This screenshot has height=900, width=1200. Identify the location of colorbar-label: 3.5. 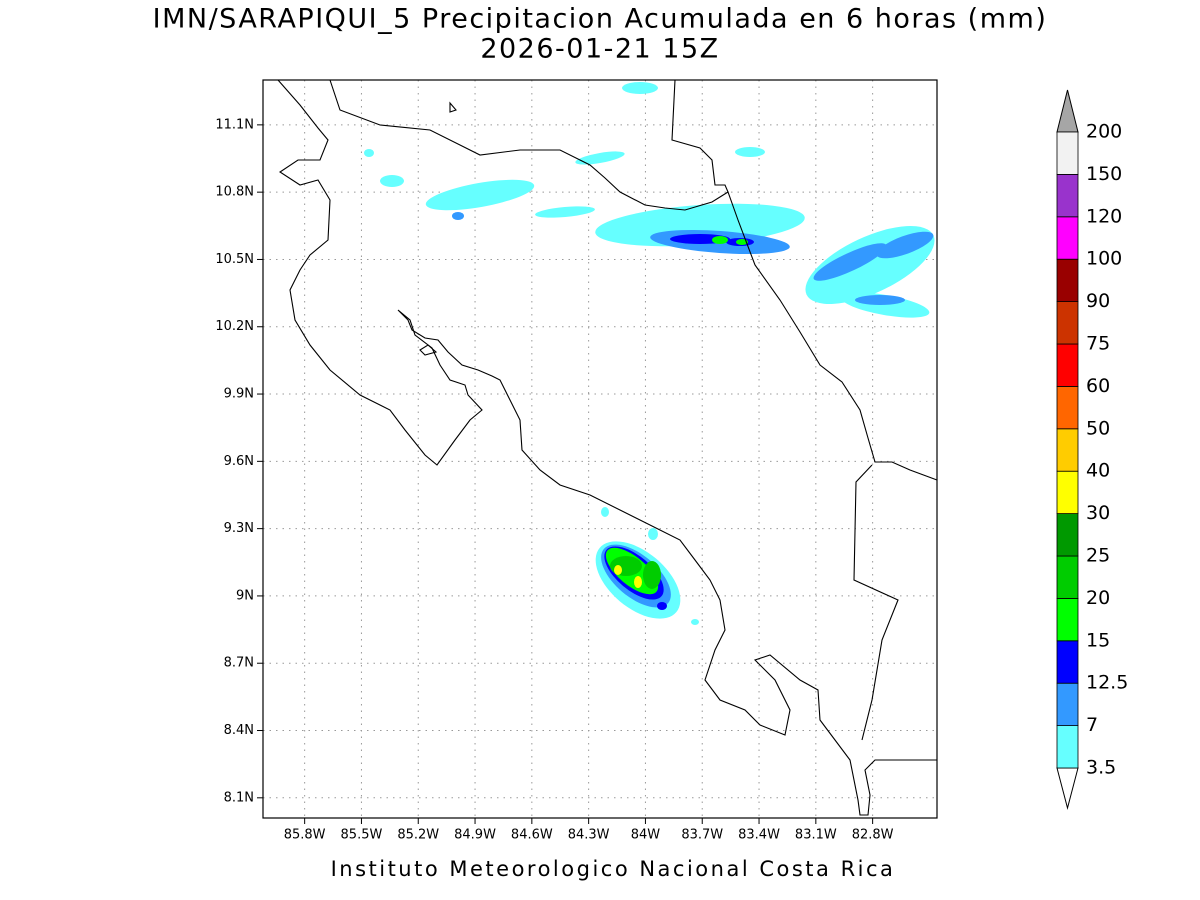
(1101, 768).